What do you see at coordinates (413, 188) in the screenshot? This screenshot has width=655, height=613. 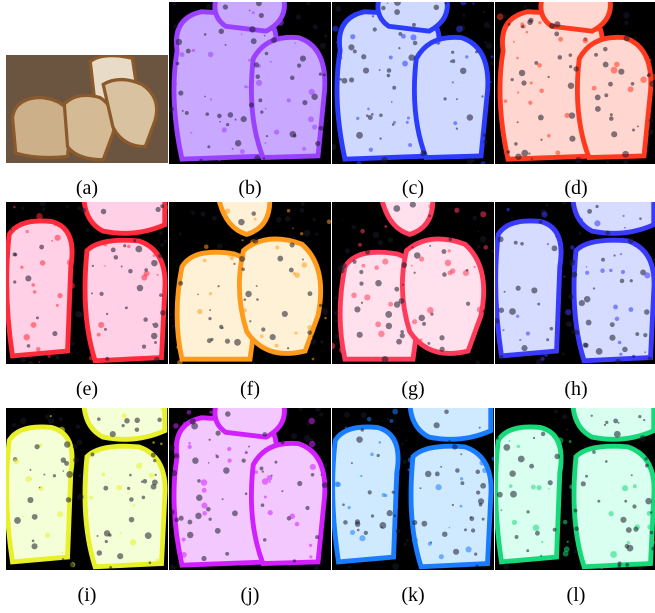 I see `panel-label-c: (c)` at bounding box center [413, 188].